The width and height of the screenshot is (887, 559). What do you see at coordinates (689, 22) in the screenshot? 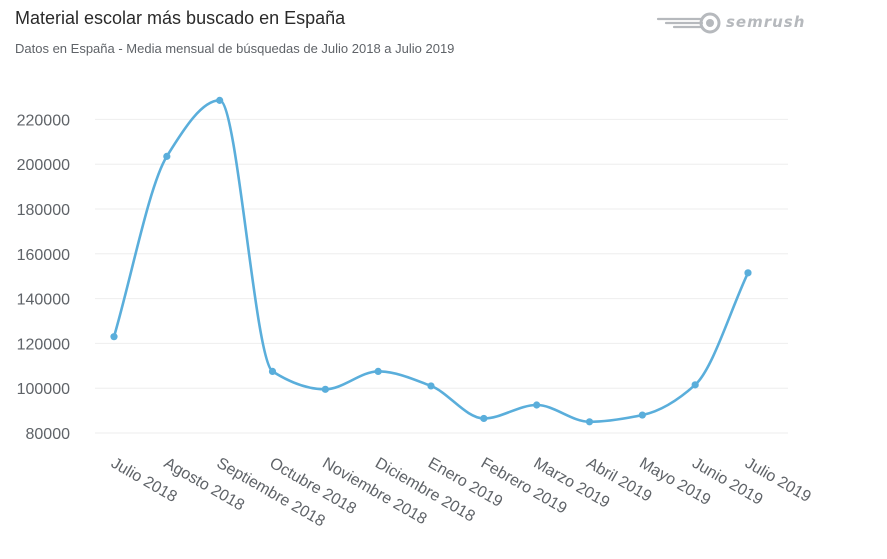
I see `semrush-fireball-icon` at bounding box center [689, 22].